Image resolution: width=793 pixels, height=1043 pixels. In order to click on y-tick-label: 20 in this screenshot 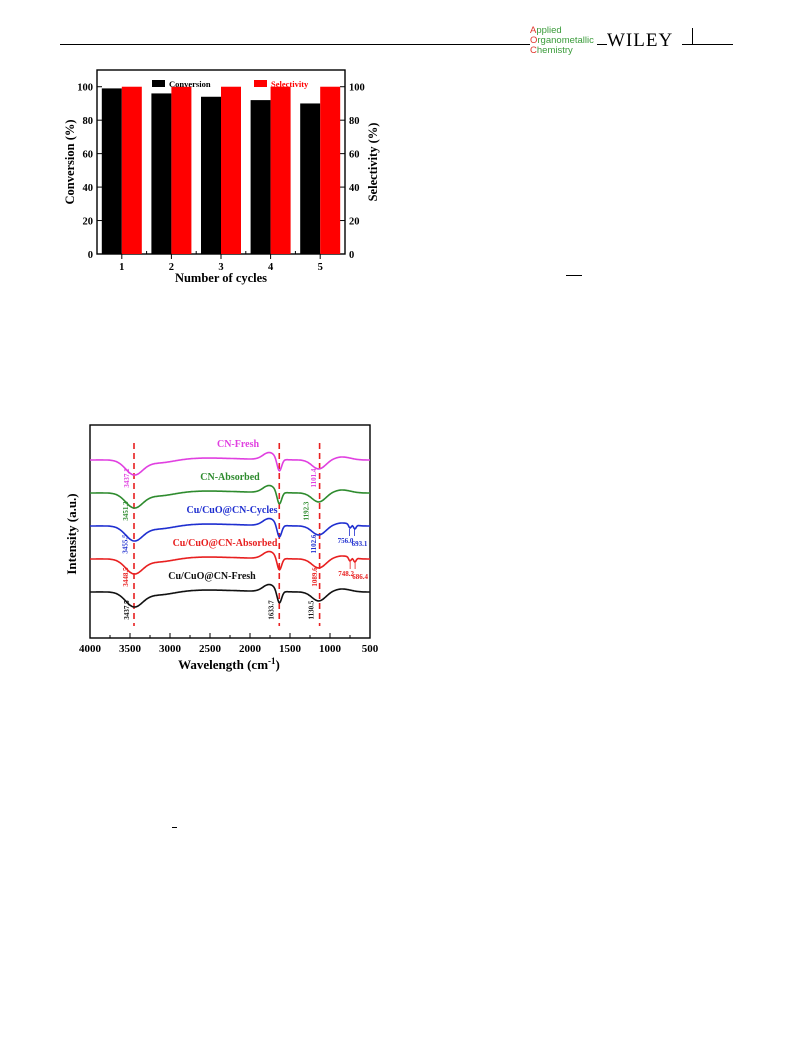, I will do `click(88, 222)`.